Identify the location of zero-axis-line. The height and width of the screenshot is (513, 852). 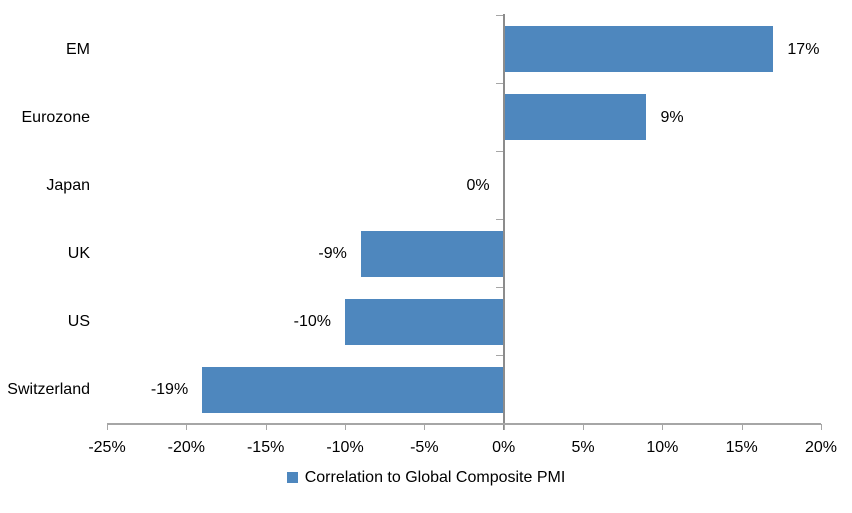
(503, 222).